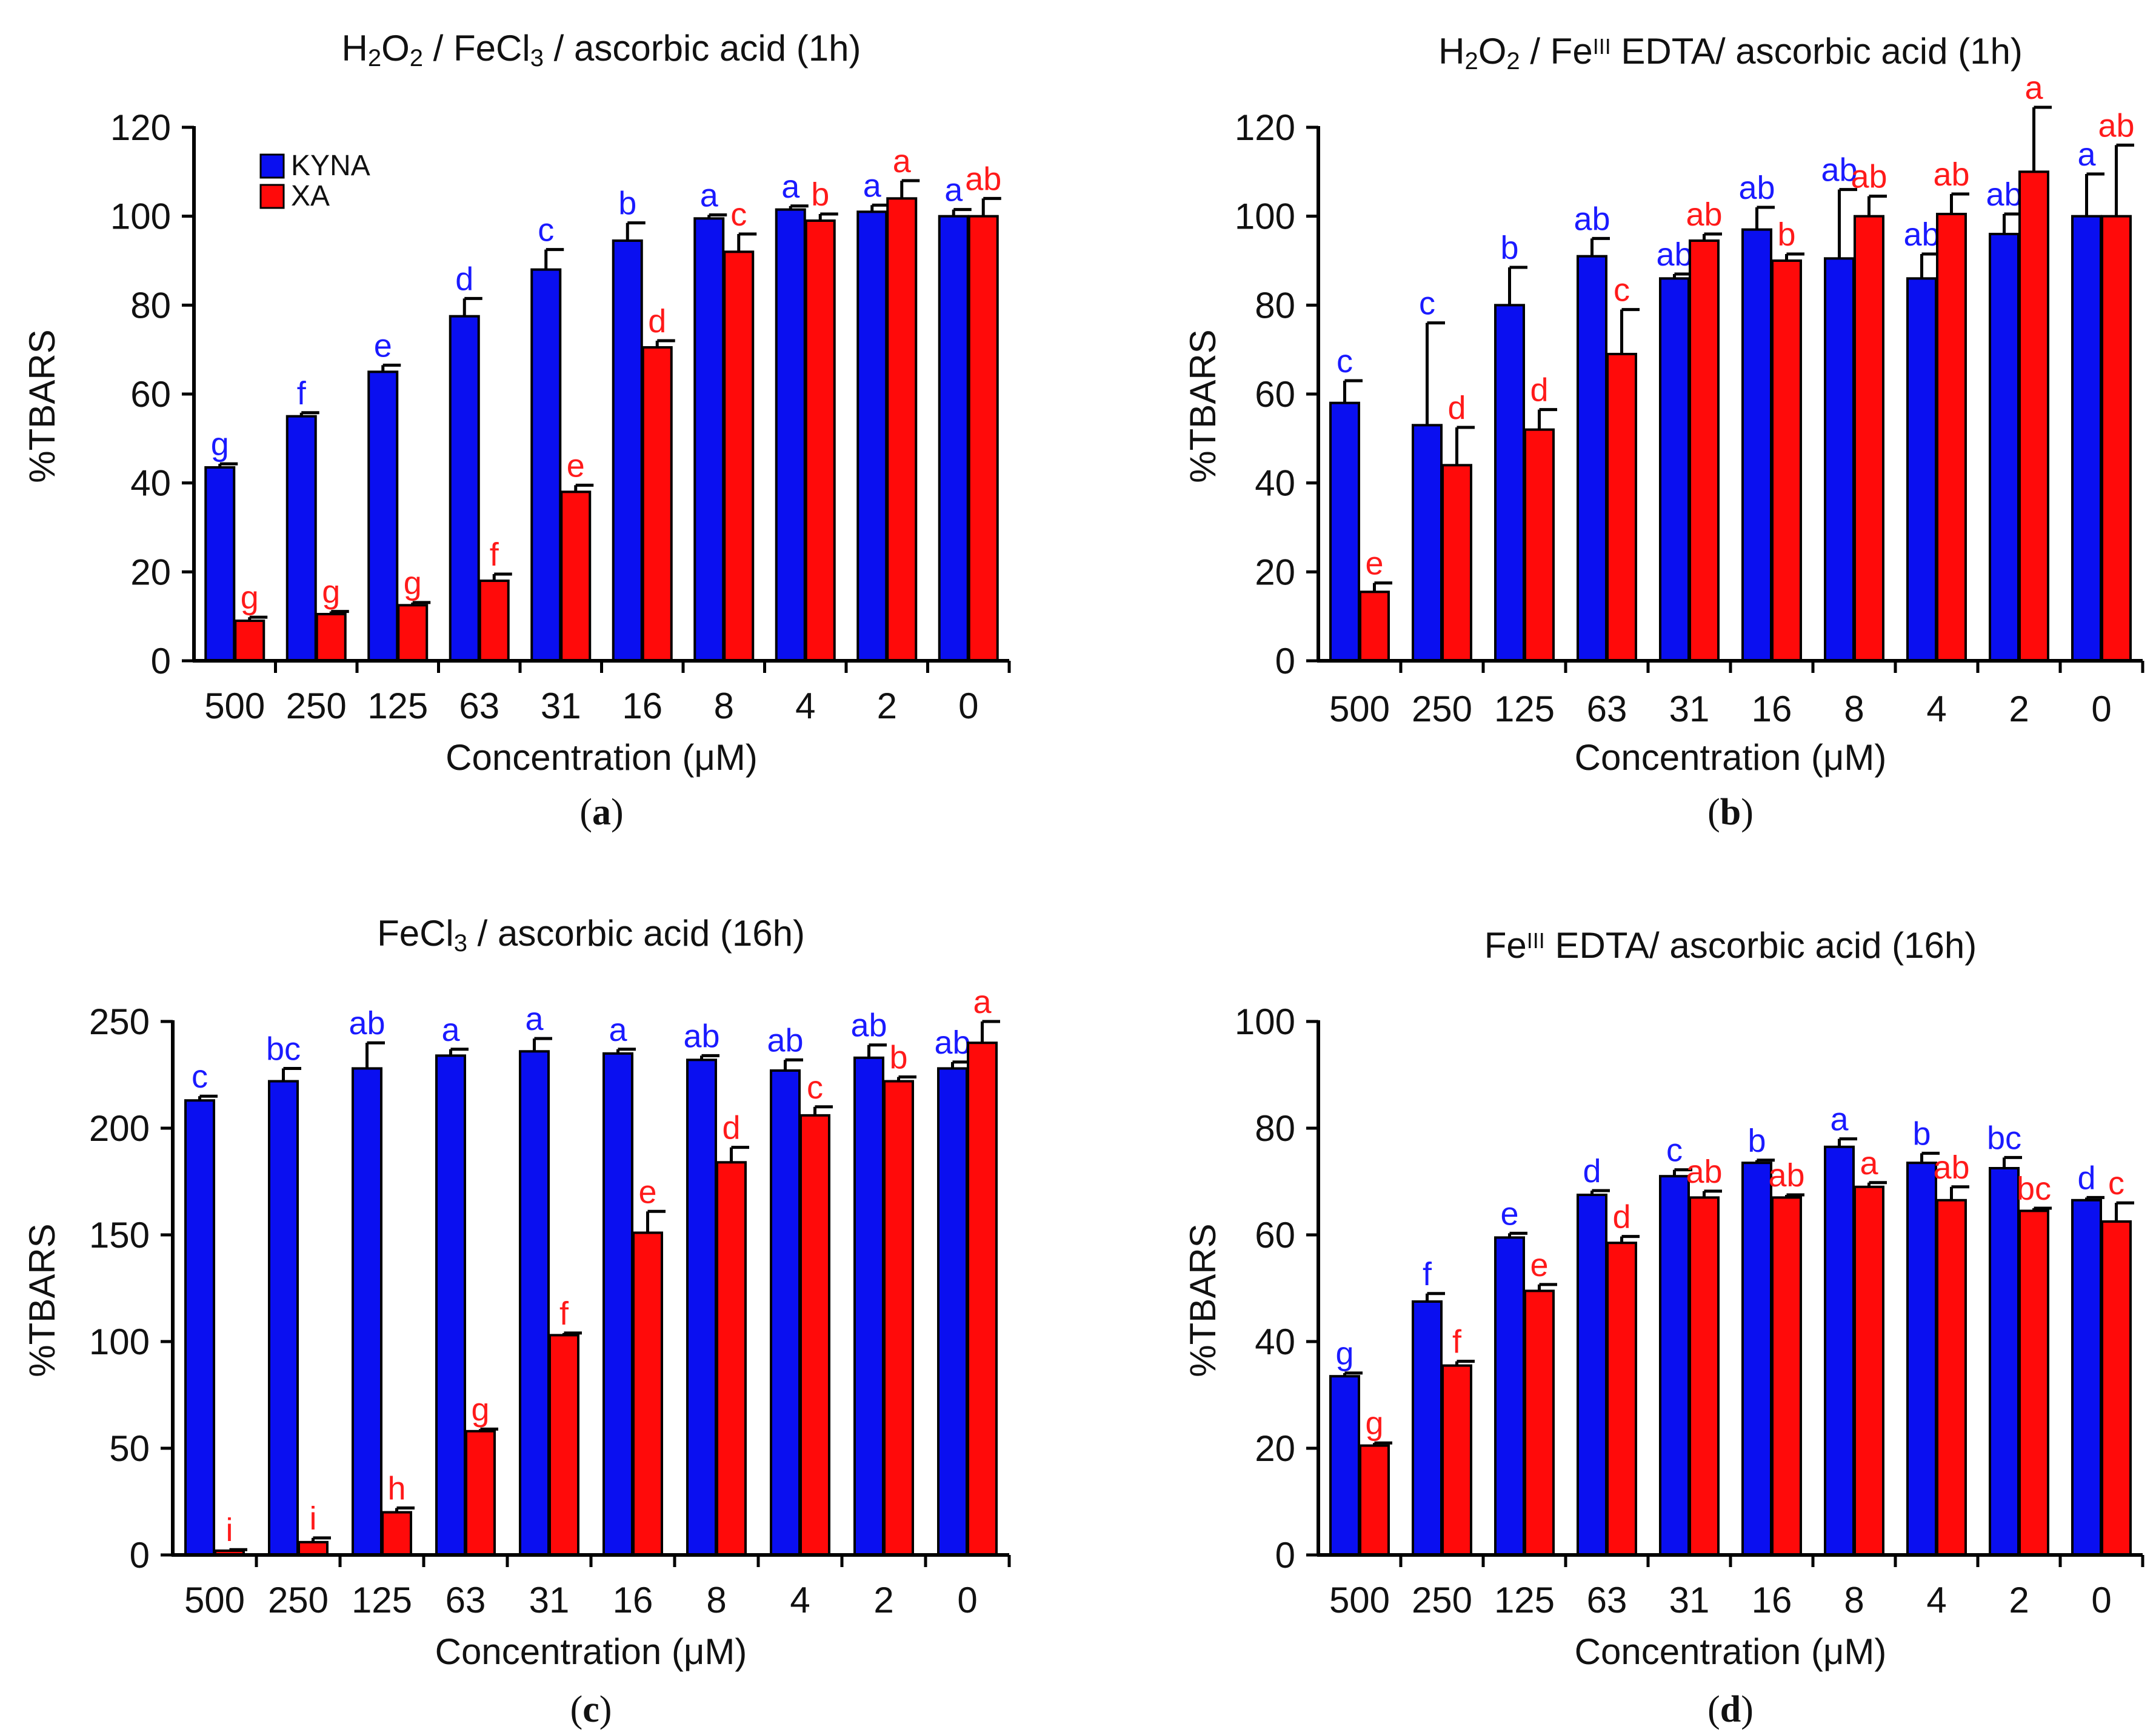 This screenshot has height=1735, width=2156. What do you see at coordinates (1374, 564) in the screenshot?
I see `significance-letter-xa: e` at bounding box center [1374, 564].